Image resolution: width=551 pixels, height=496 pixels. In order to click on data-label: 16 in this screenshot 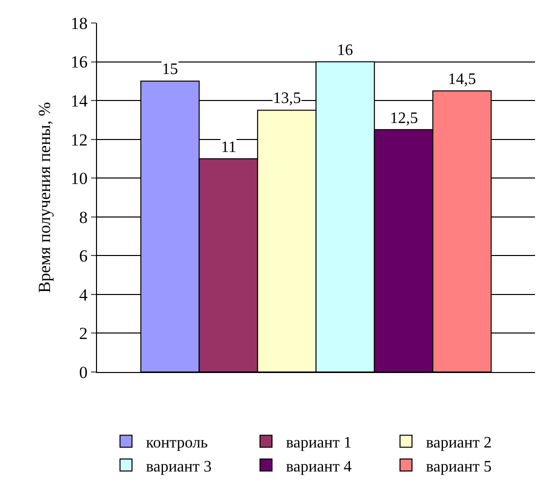, I will do `click(345, 50)`.